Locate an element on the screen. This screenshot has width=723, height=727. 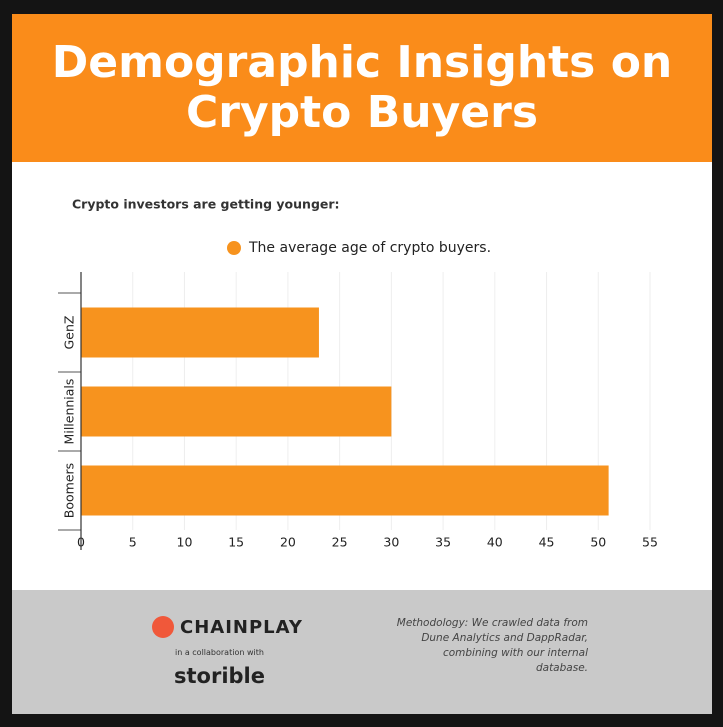
brand-name: CHAINPLAY is located at coordinates (241, 627).